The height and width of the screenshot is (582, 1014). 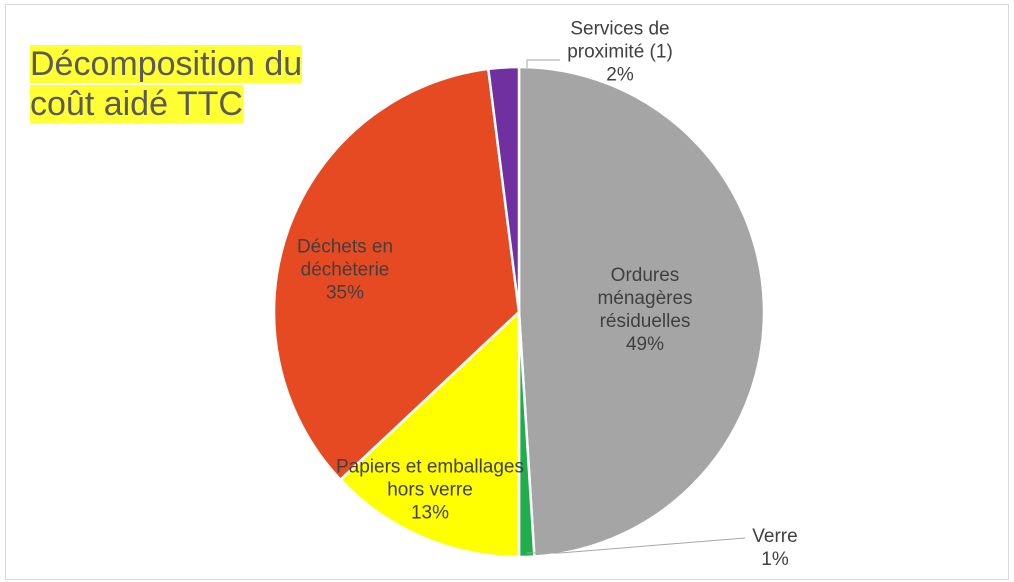 What do you see at coordinates (645, 344) in the screenshot?
I see `label-value: 49%` at bounding box center [645, 344].